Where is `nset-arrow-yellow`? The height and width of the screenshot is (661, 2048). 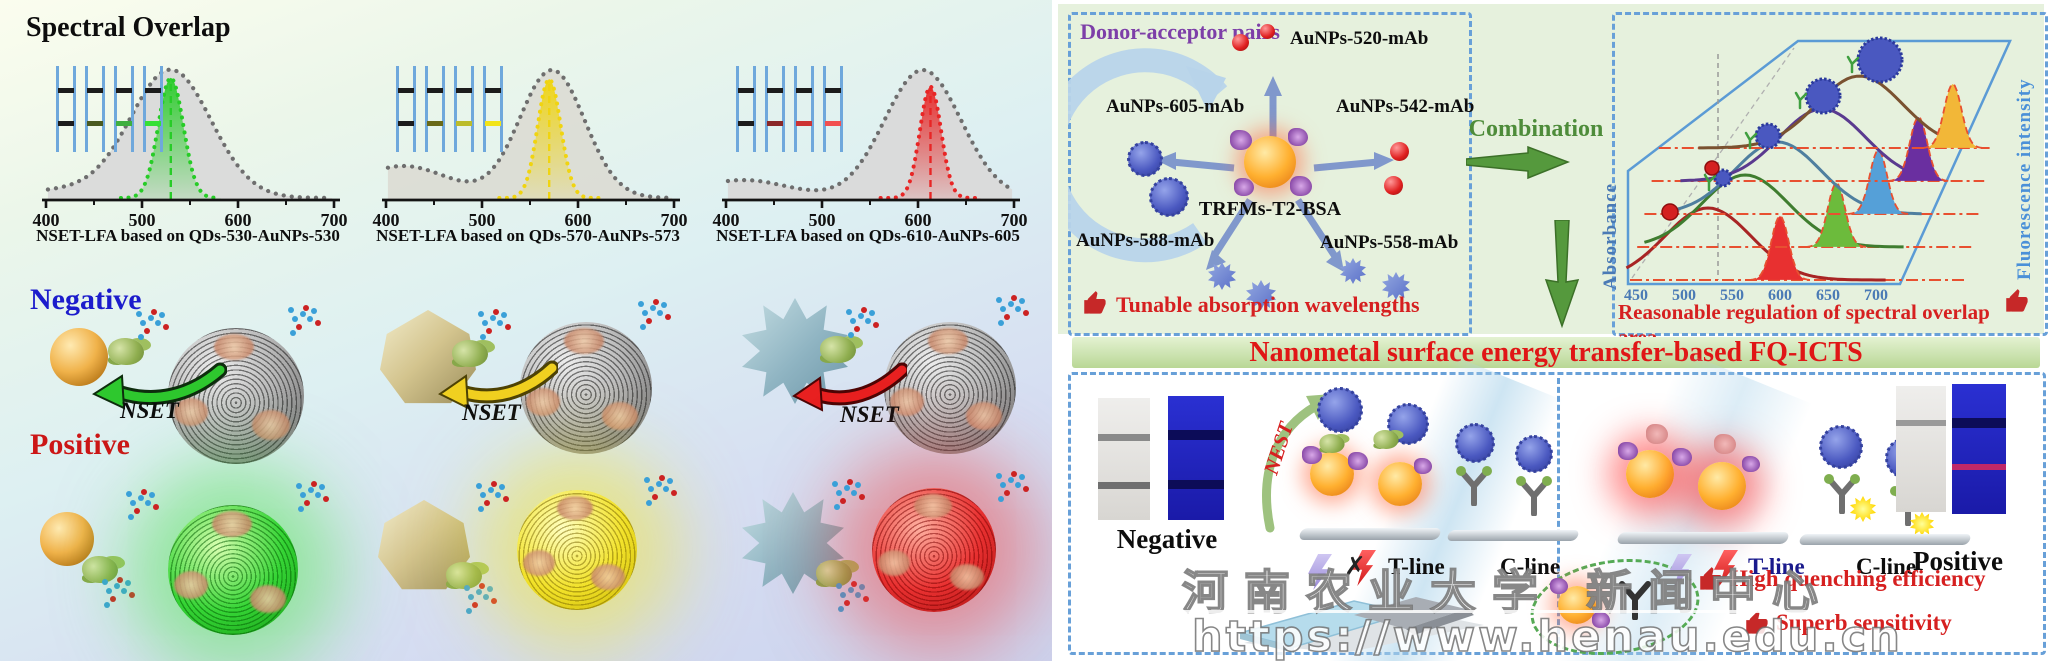
nset-arrow-yellow is located at coordinates (498, 385).